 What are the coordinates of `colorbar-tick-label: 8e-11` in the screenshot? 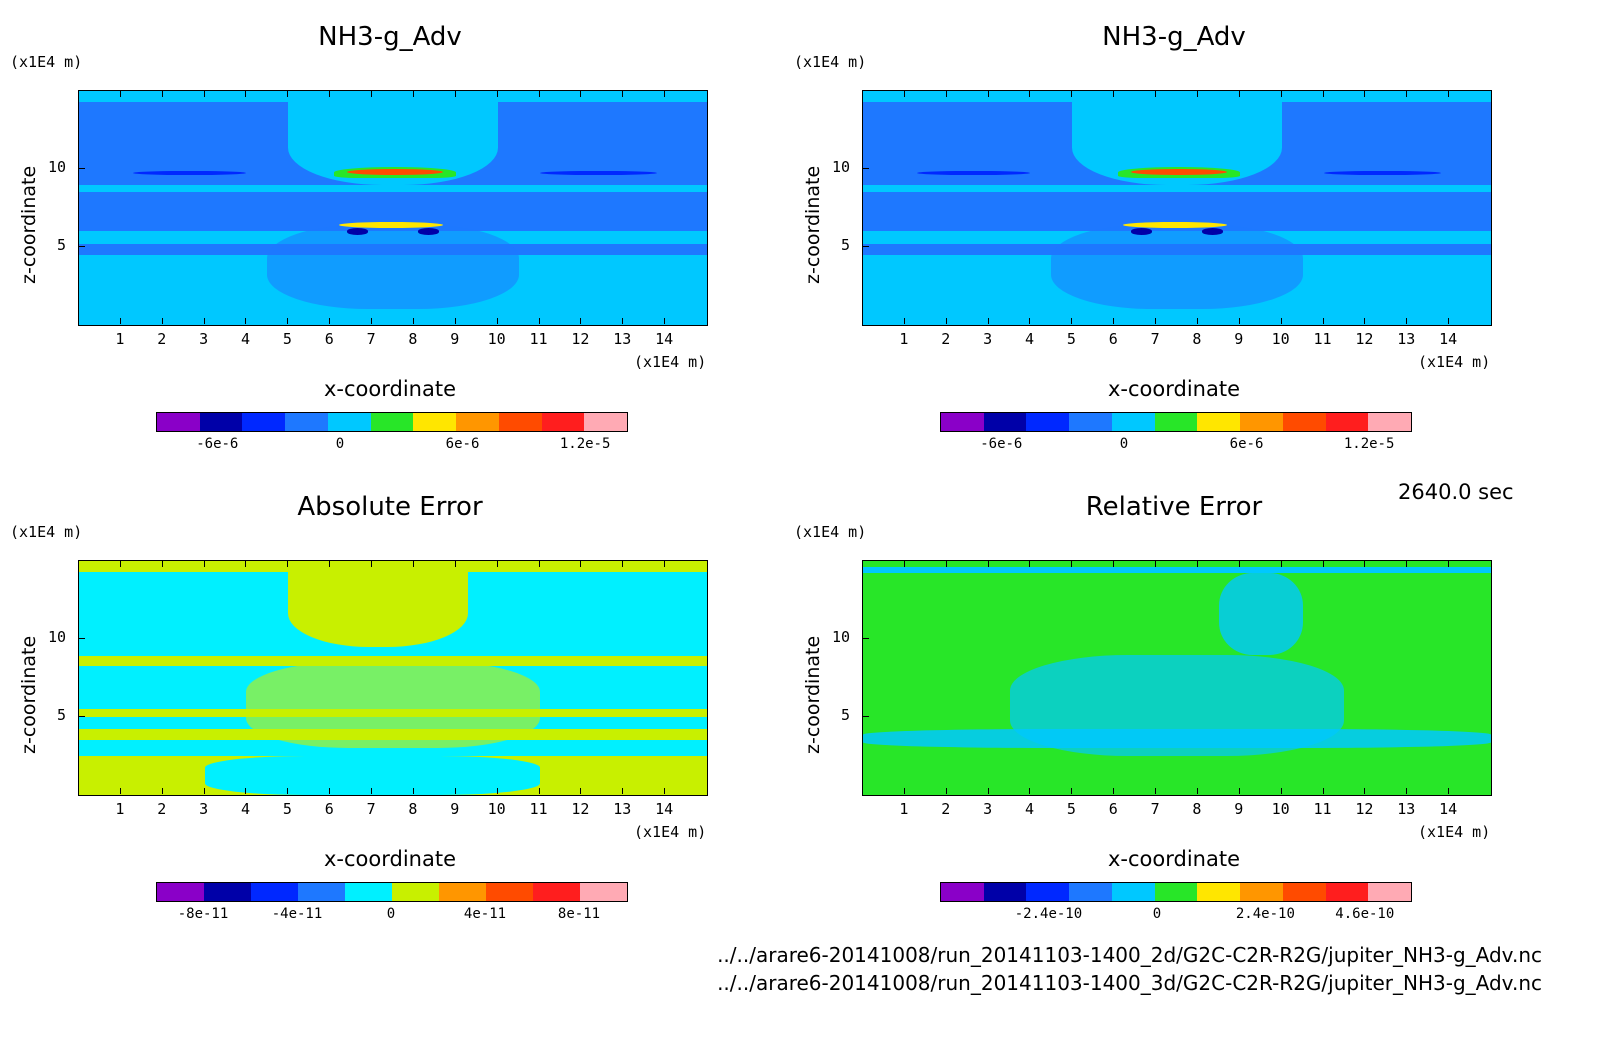 It's located at (579, 914).